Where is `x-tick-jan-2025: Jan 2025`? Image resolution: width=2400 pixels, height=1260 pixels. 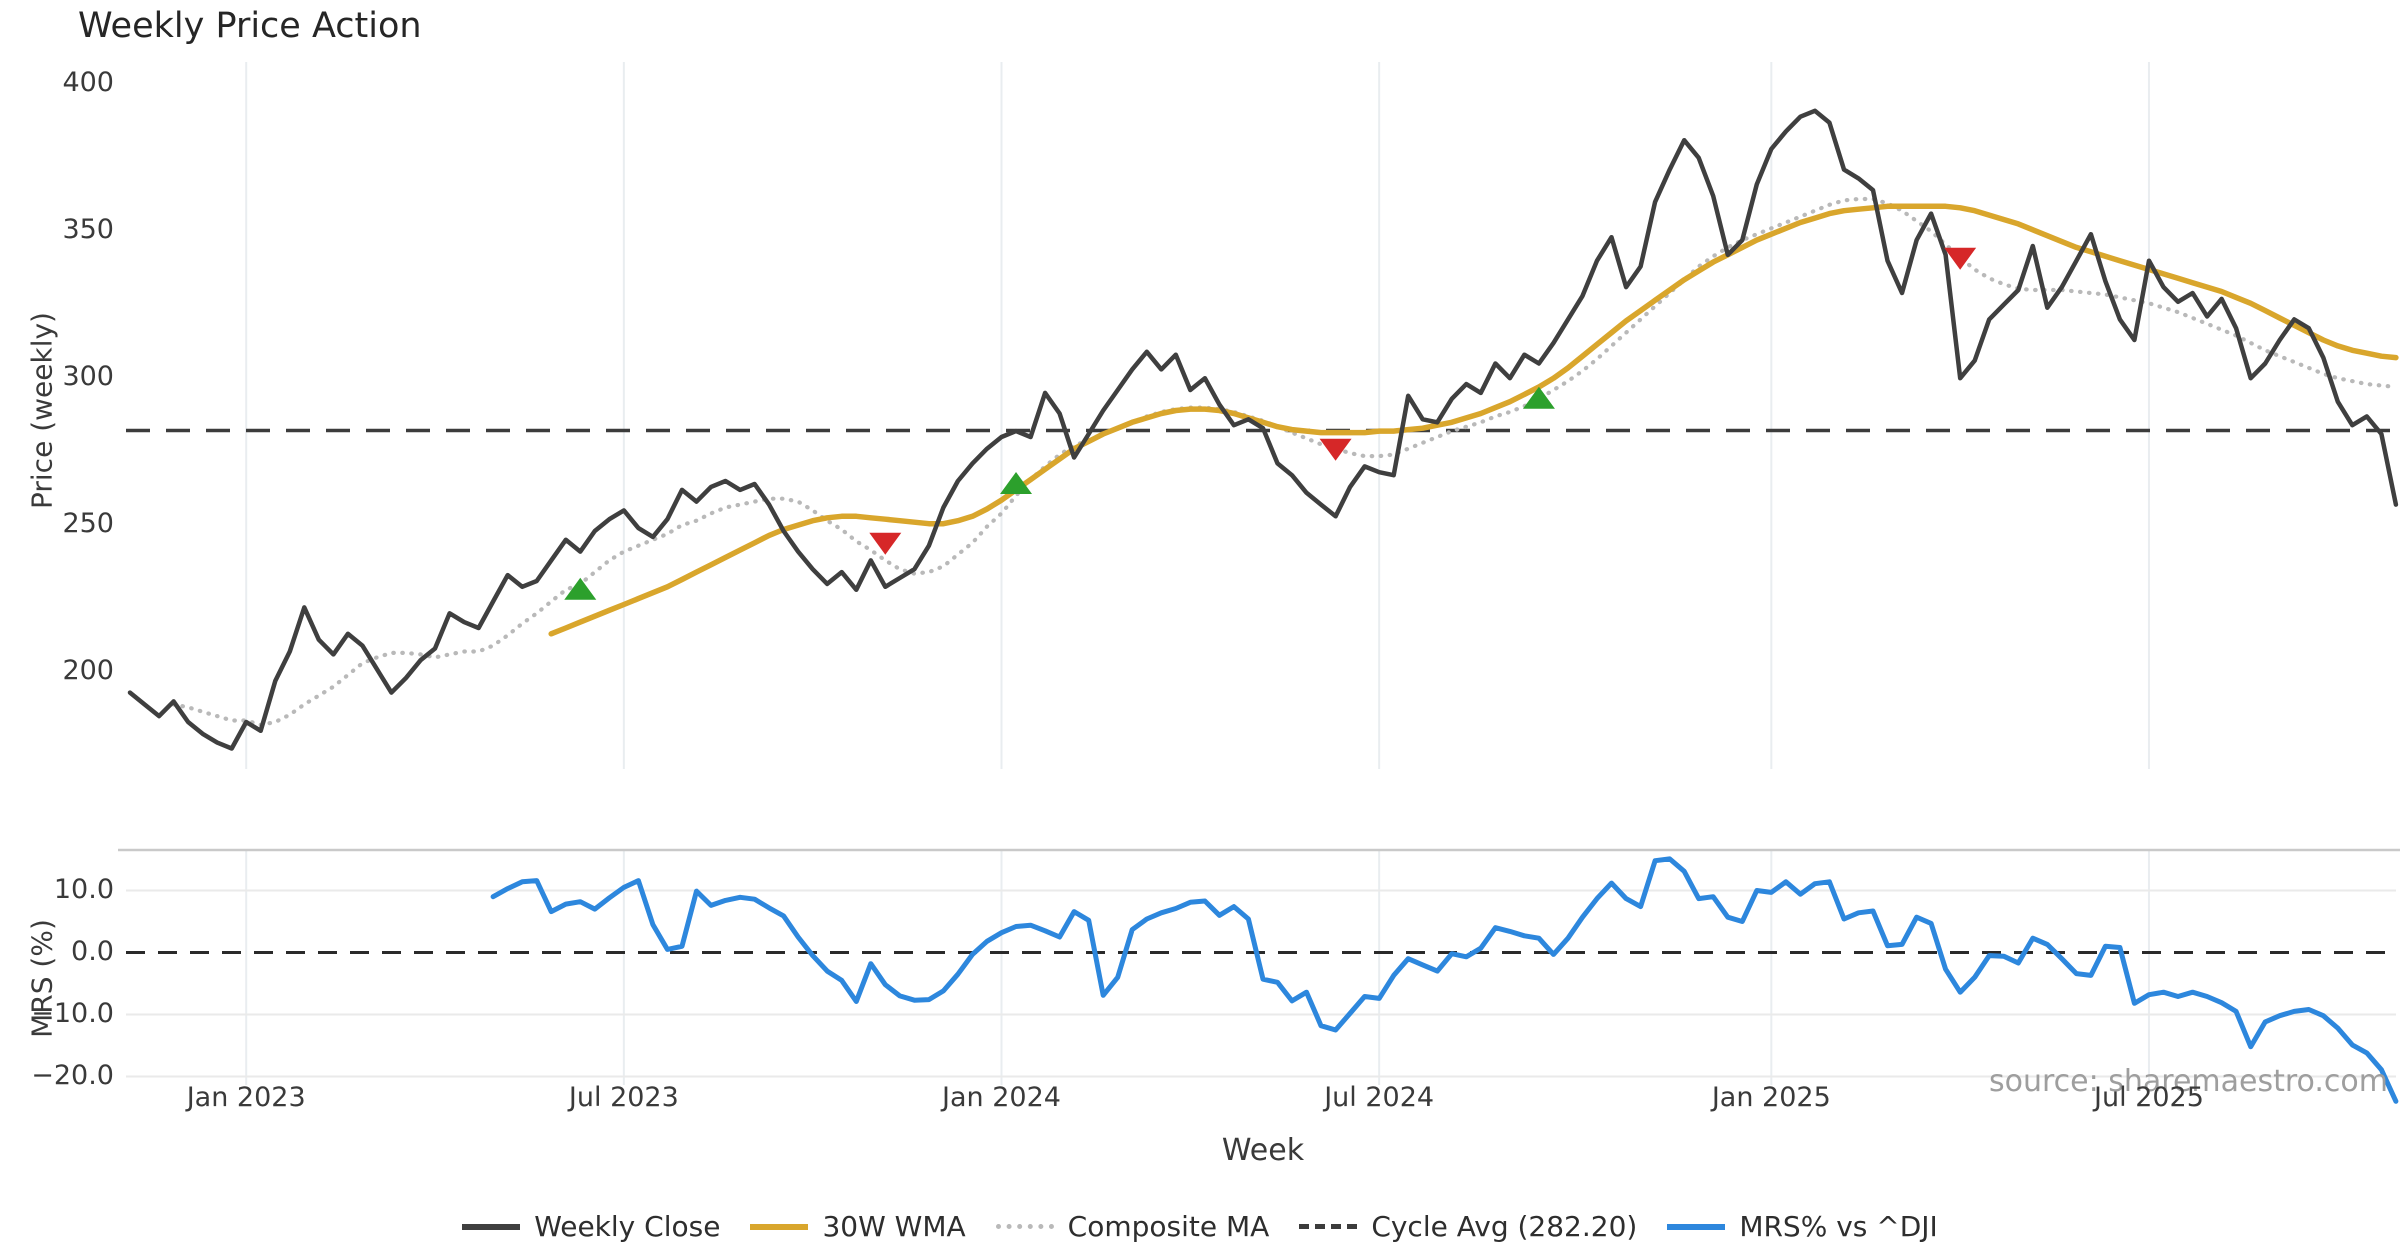 x-tick-jan-2025: Jan 2025 is located at coordinates (1771, 1097).